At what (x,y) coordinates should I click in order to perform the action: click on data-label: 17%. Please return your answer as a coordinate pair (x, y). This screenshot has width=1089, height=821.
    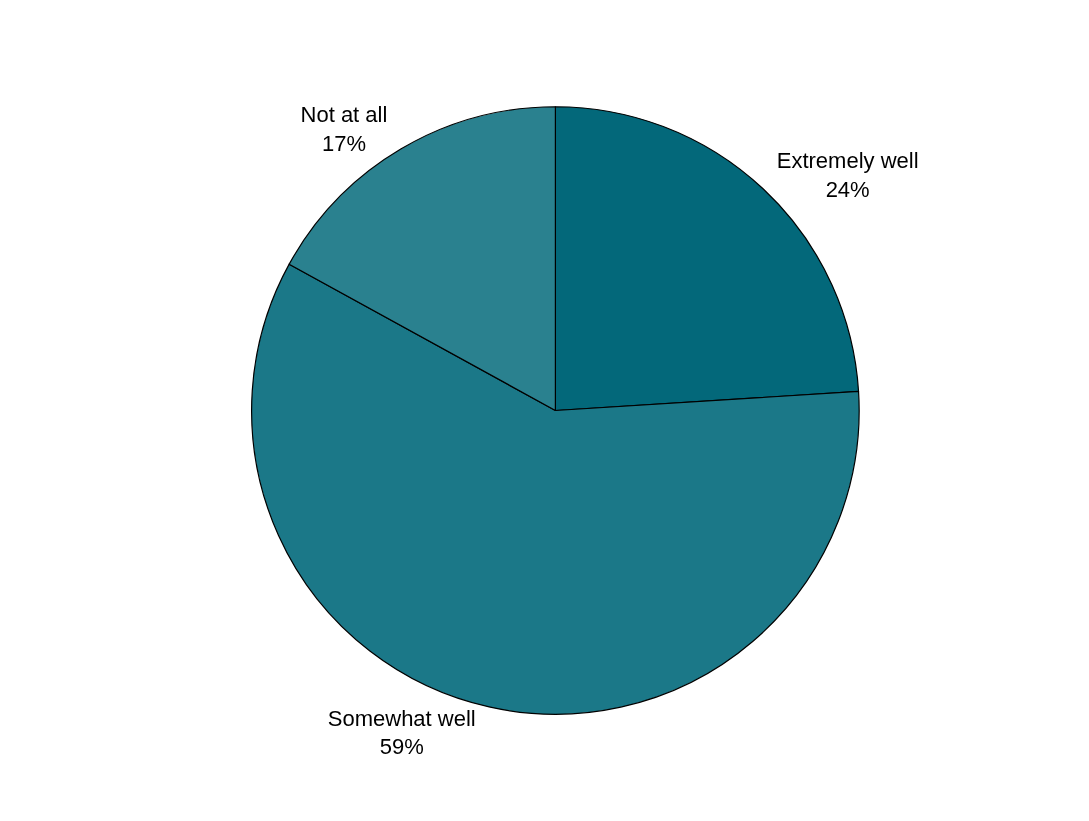
    Looking at the image, I should click on (343, 143).